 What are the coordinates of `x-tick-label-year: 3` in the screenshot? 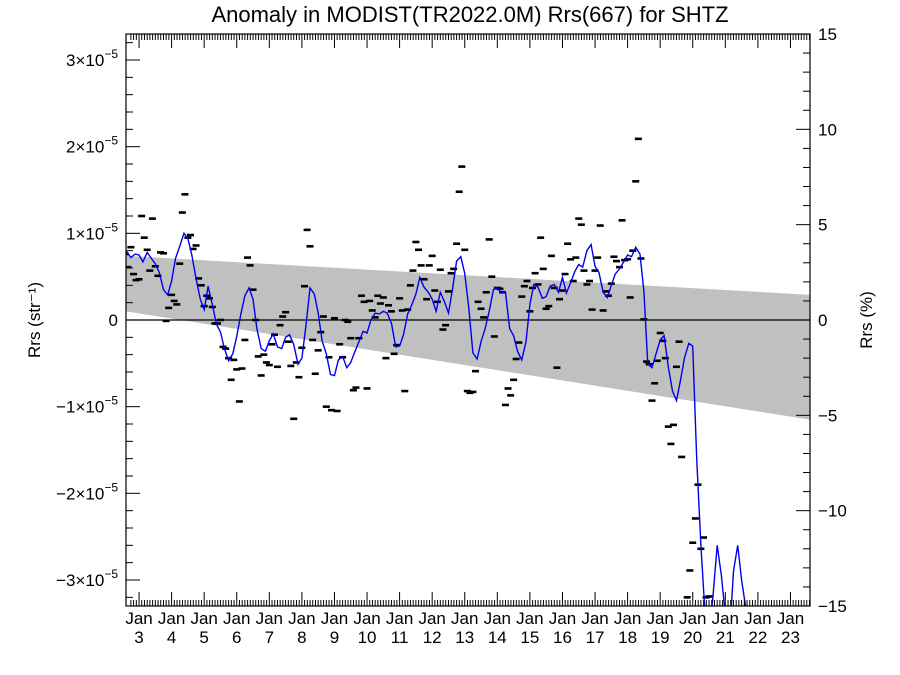 It's located at (138, 637).